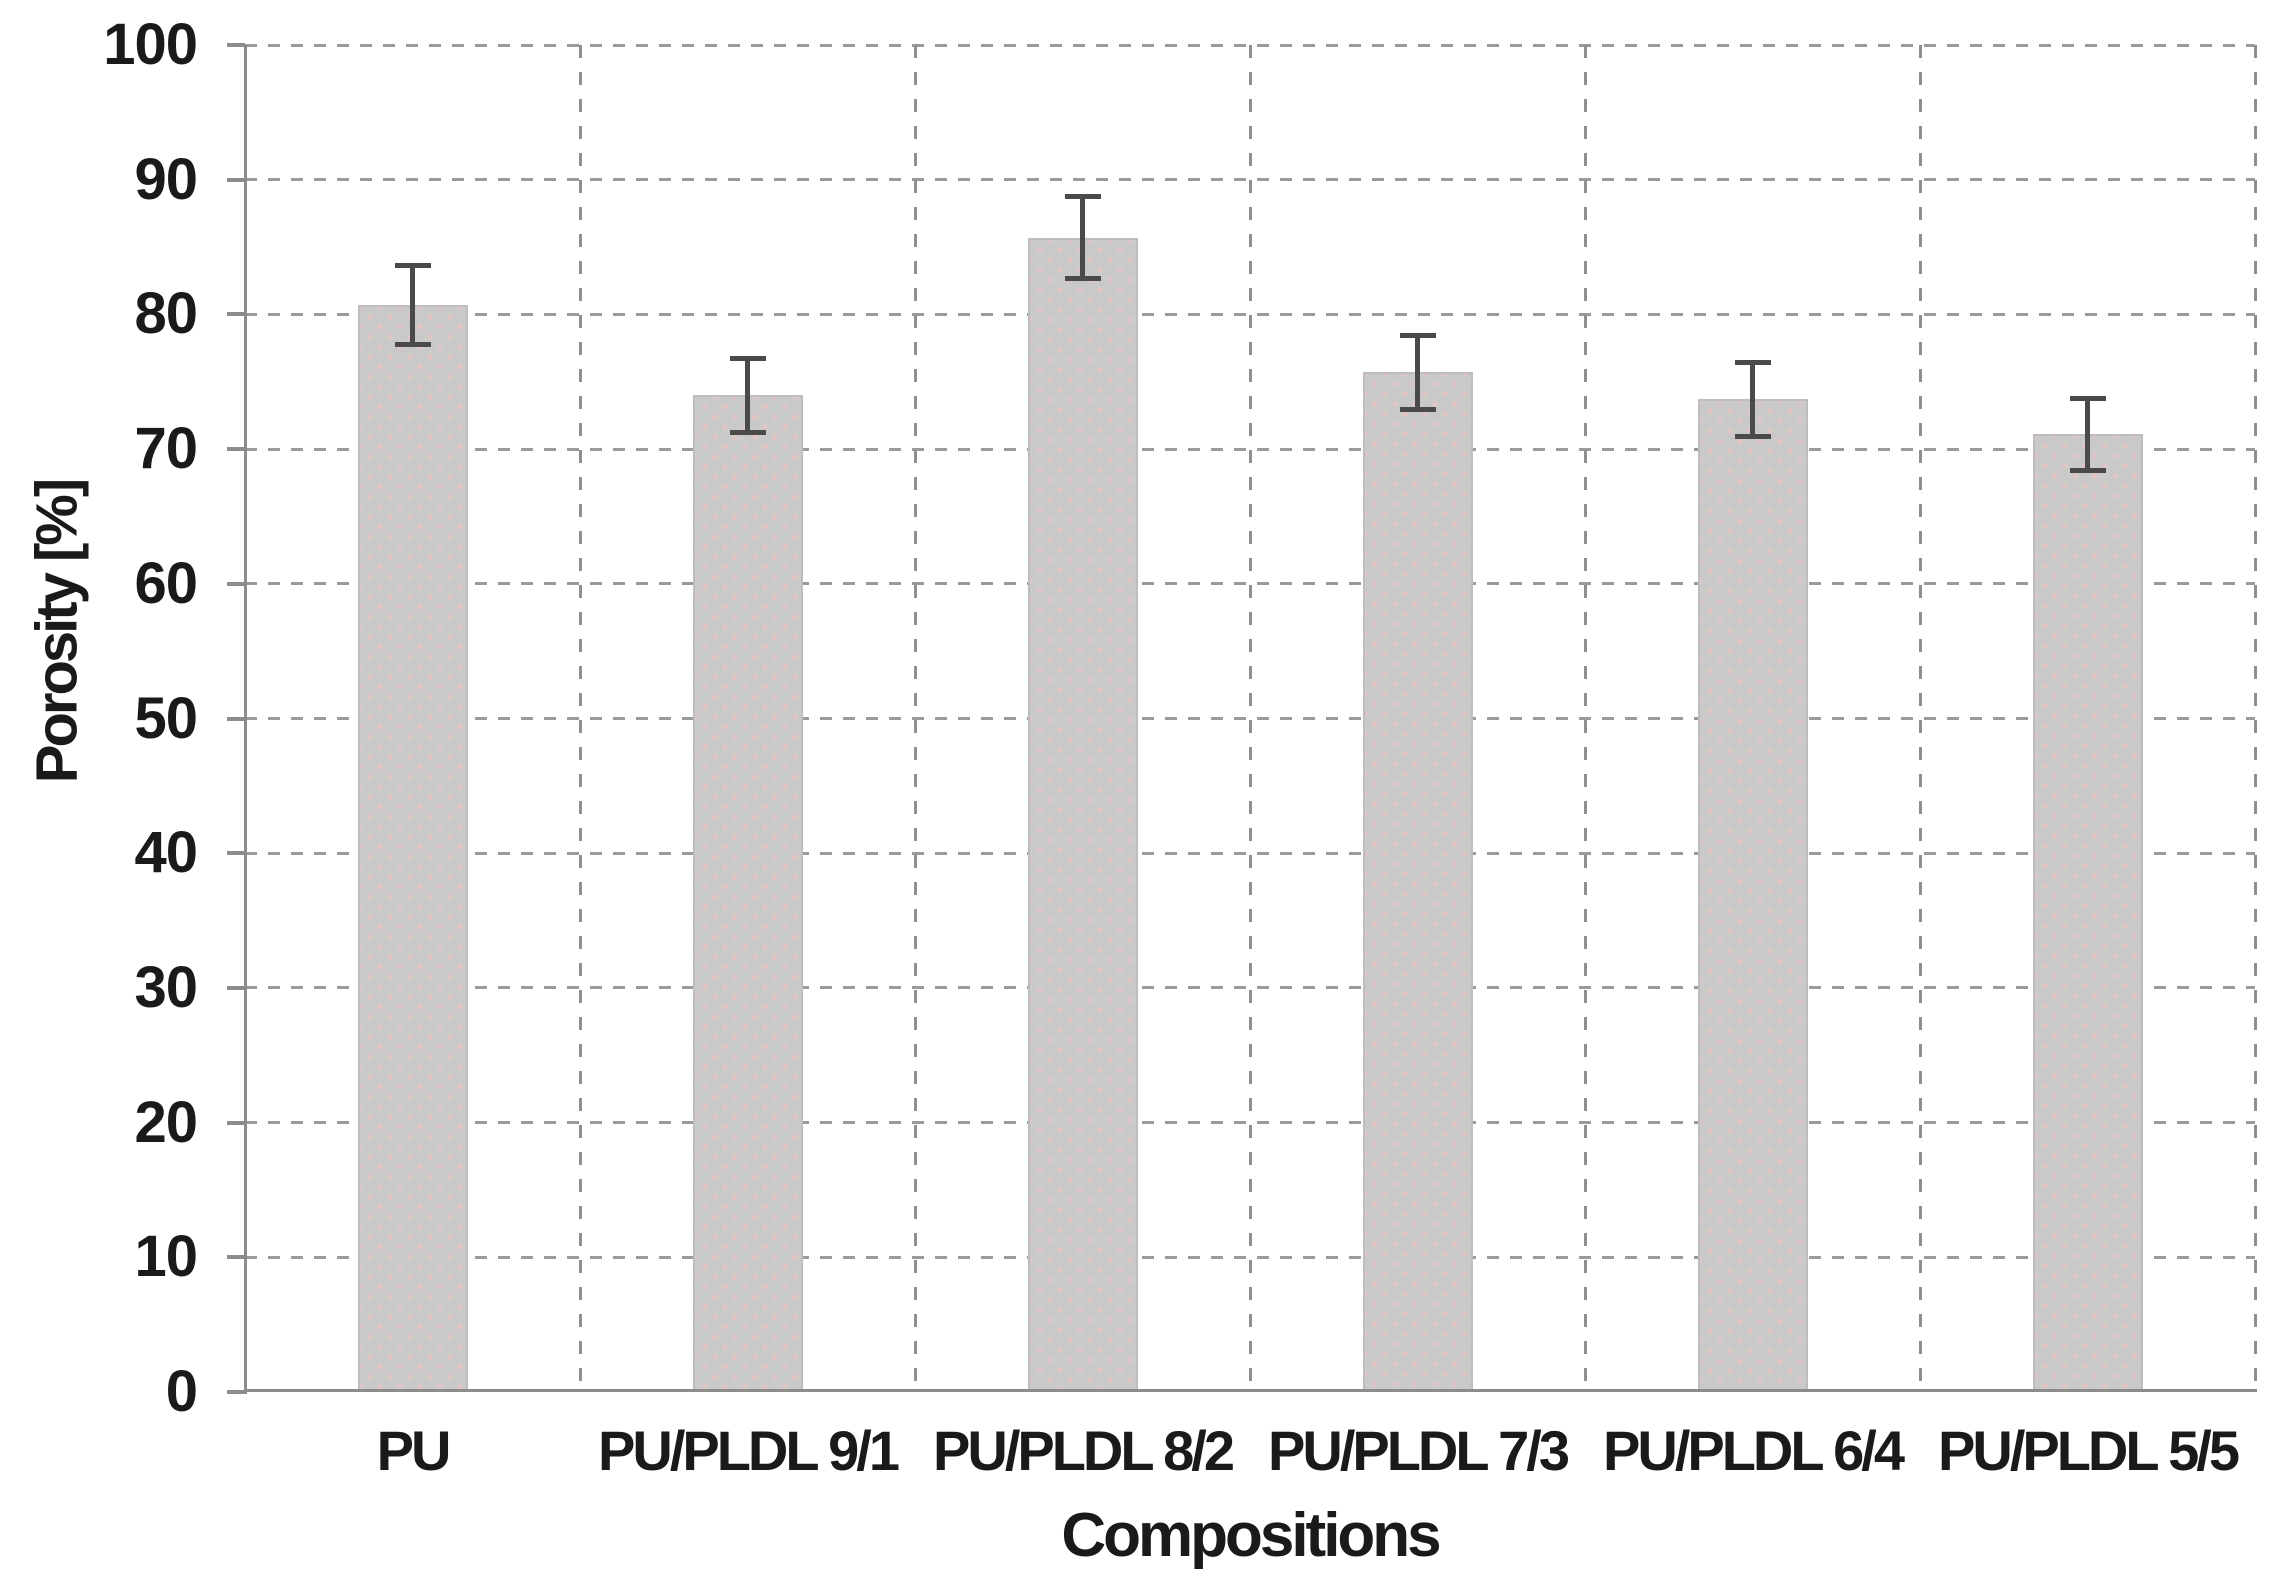 Image resolution: width=2291 pixels, height=1582 pixels. What do you see at coordinates (150, 44) in the screenshot?
I see `y-tick-label: 100` at bounding box center [150, 44].